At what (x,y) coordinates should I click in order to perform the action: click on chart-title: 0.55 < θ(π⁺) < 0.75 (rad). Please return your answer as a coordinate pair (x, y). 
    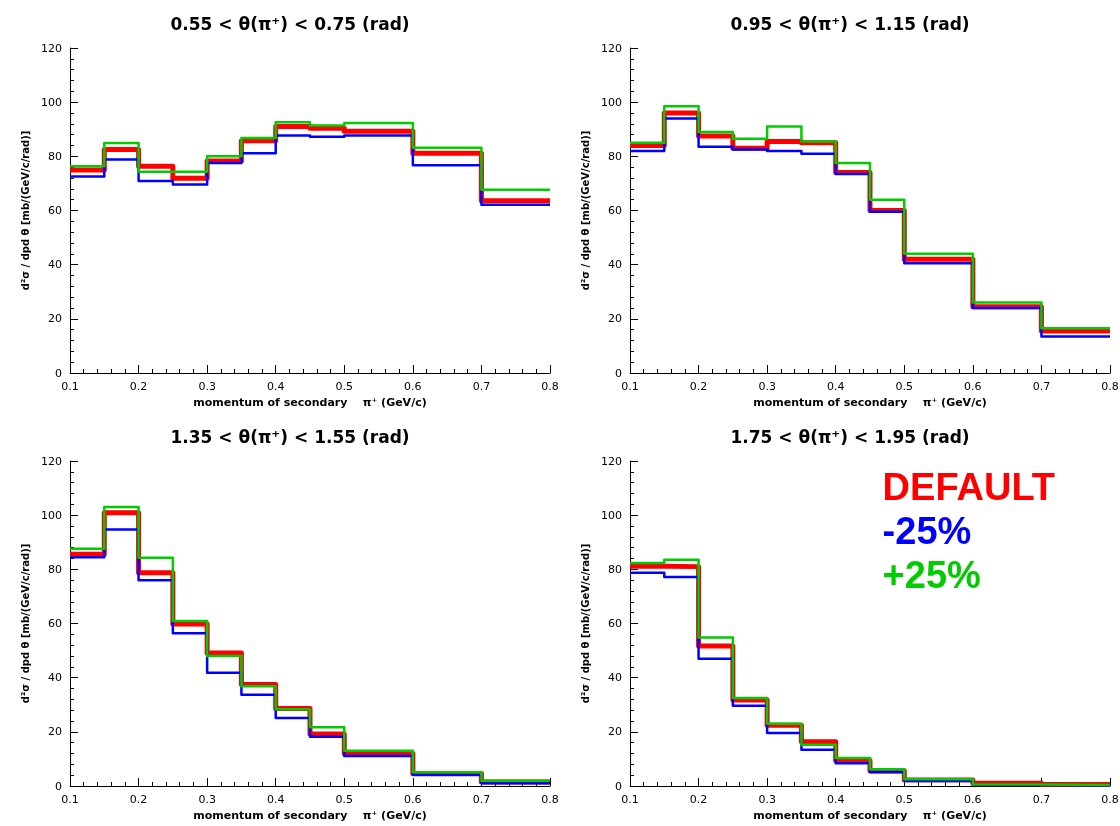
    Looking at the image, I should click on (290, 23).